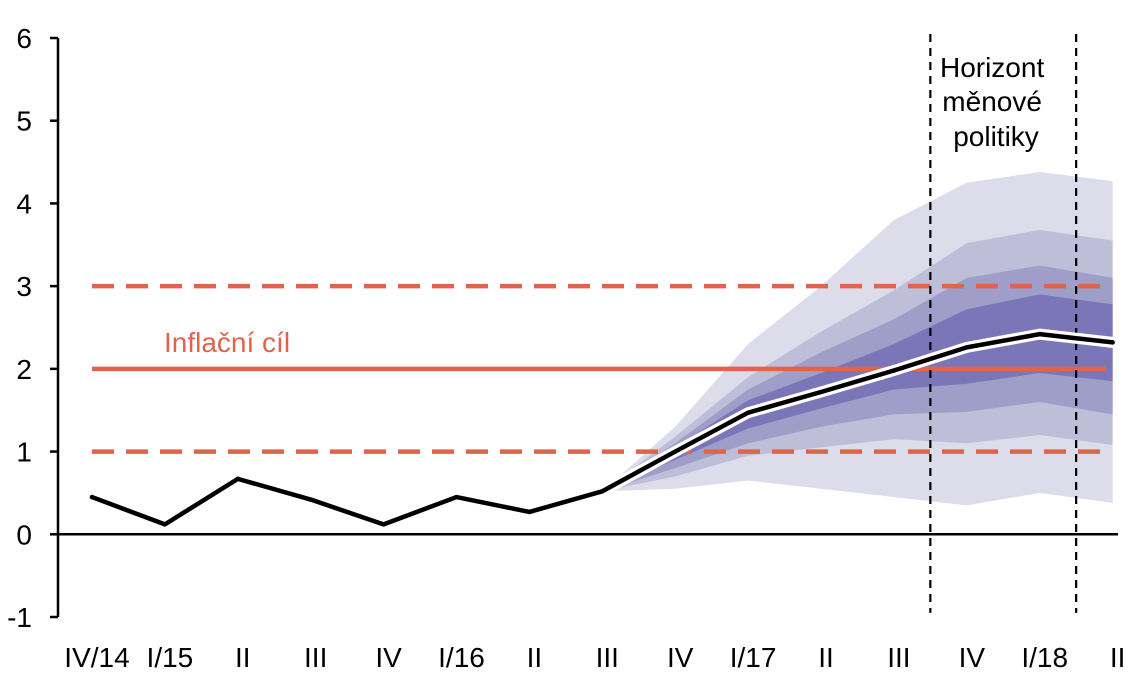 Image resolution: width=1132 pixels, height=685 pixels. I want to click on x-tick-label: I/16, so click(461, 657).